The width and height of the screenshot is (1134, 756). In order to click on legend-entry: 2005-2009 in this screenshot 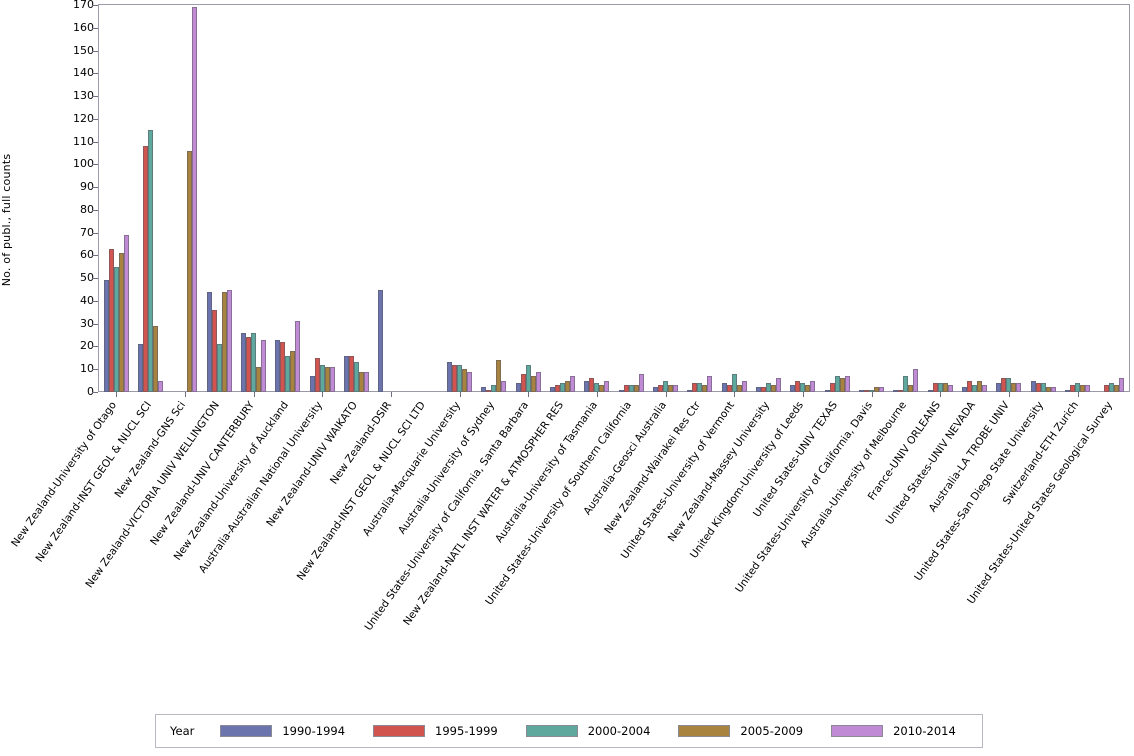, I will do `click(740, 731)`.